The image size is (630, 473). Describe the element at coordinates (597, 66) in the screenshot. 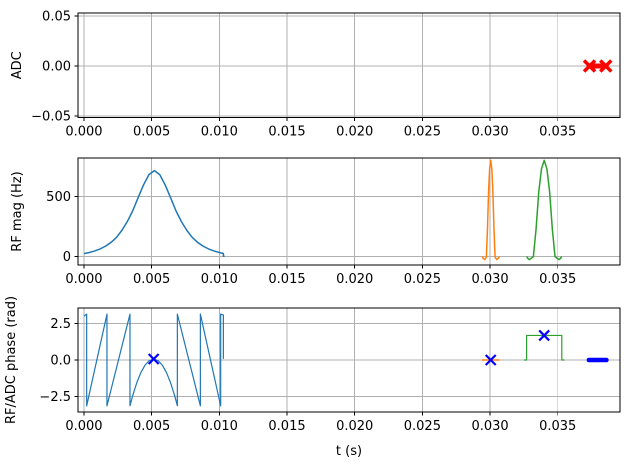

I see `adc-readout-endpoint-markers` at that location.